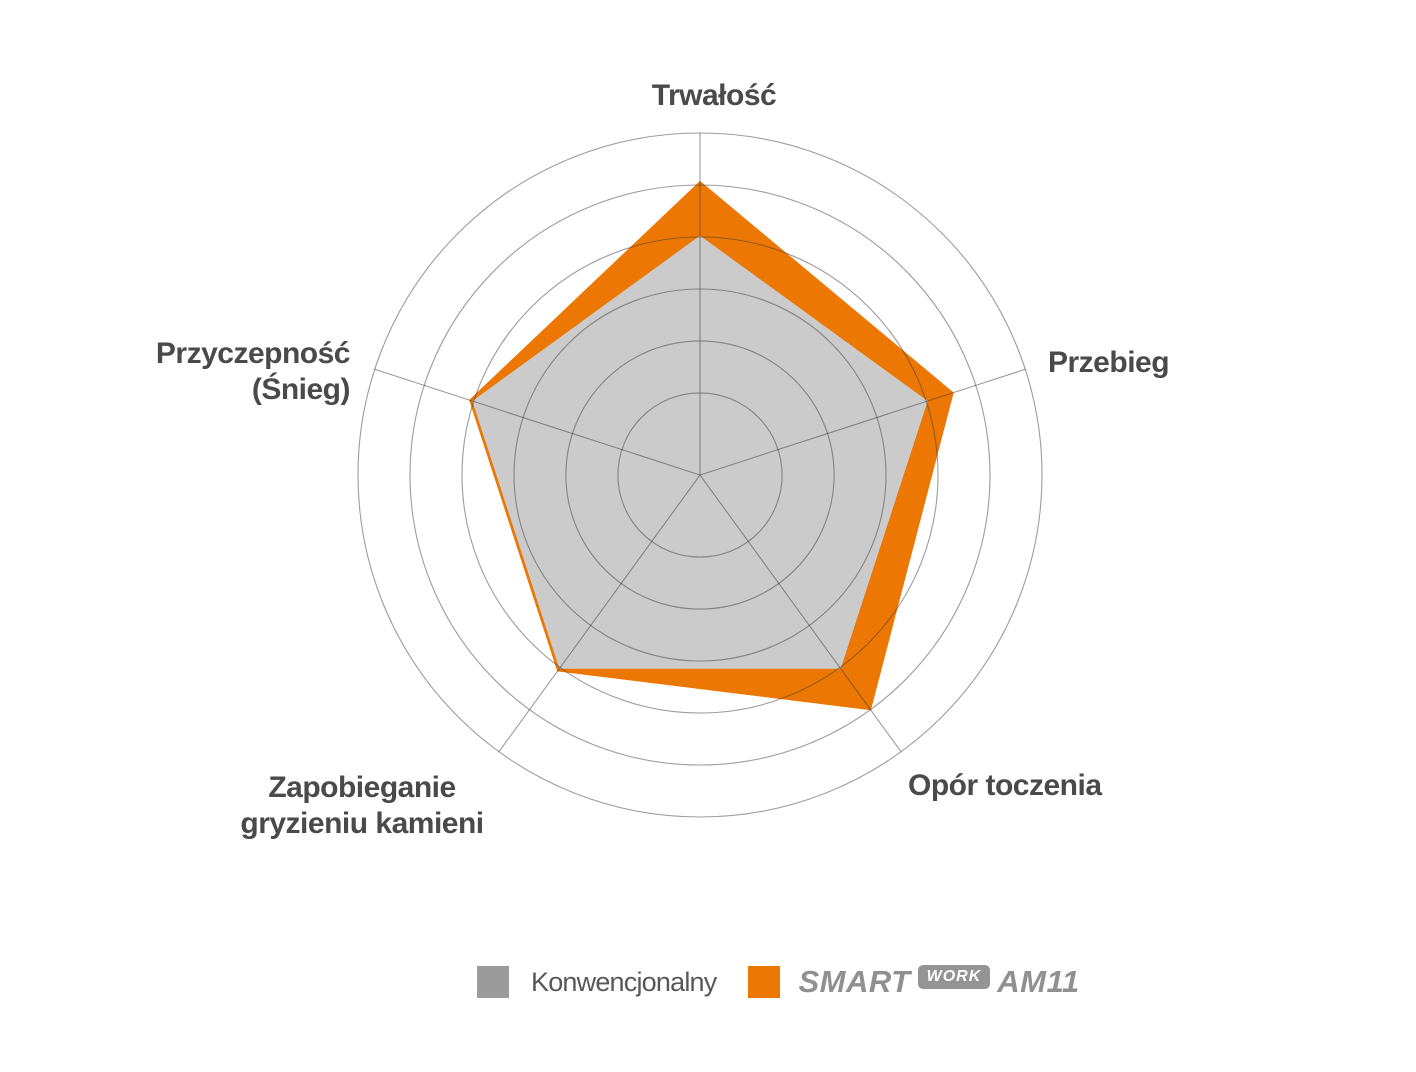  What do you see at coordinates (624, 981) in the screenshot?
I see `legend-label-konwencjonalny: Konwencjonalny` at bounding box center [624, 981].